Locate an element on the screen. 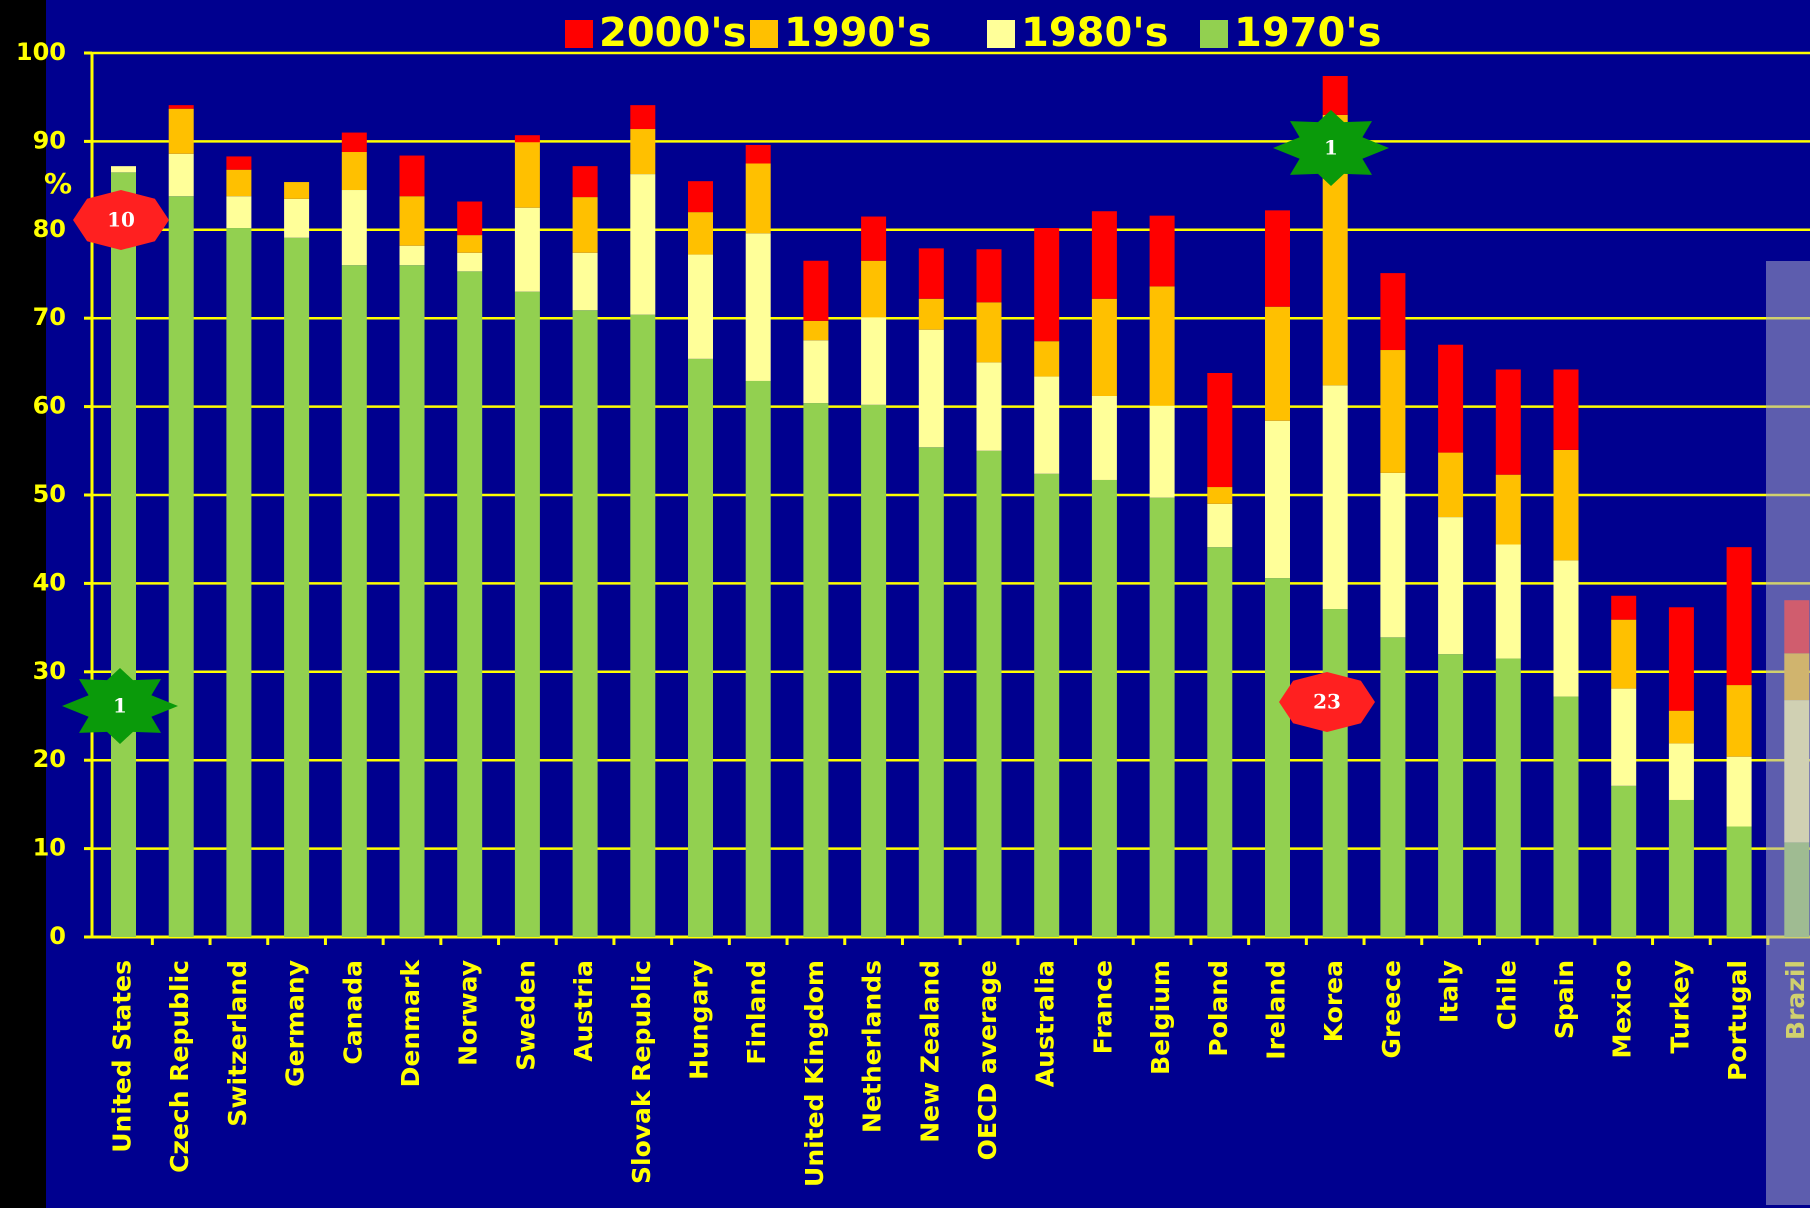 The width and height of the screenshot is (1810, 1208). y-tick-label: 100 is located at coordinates (41, 52).